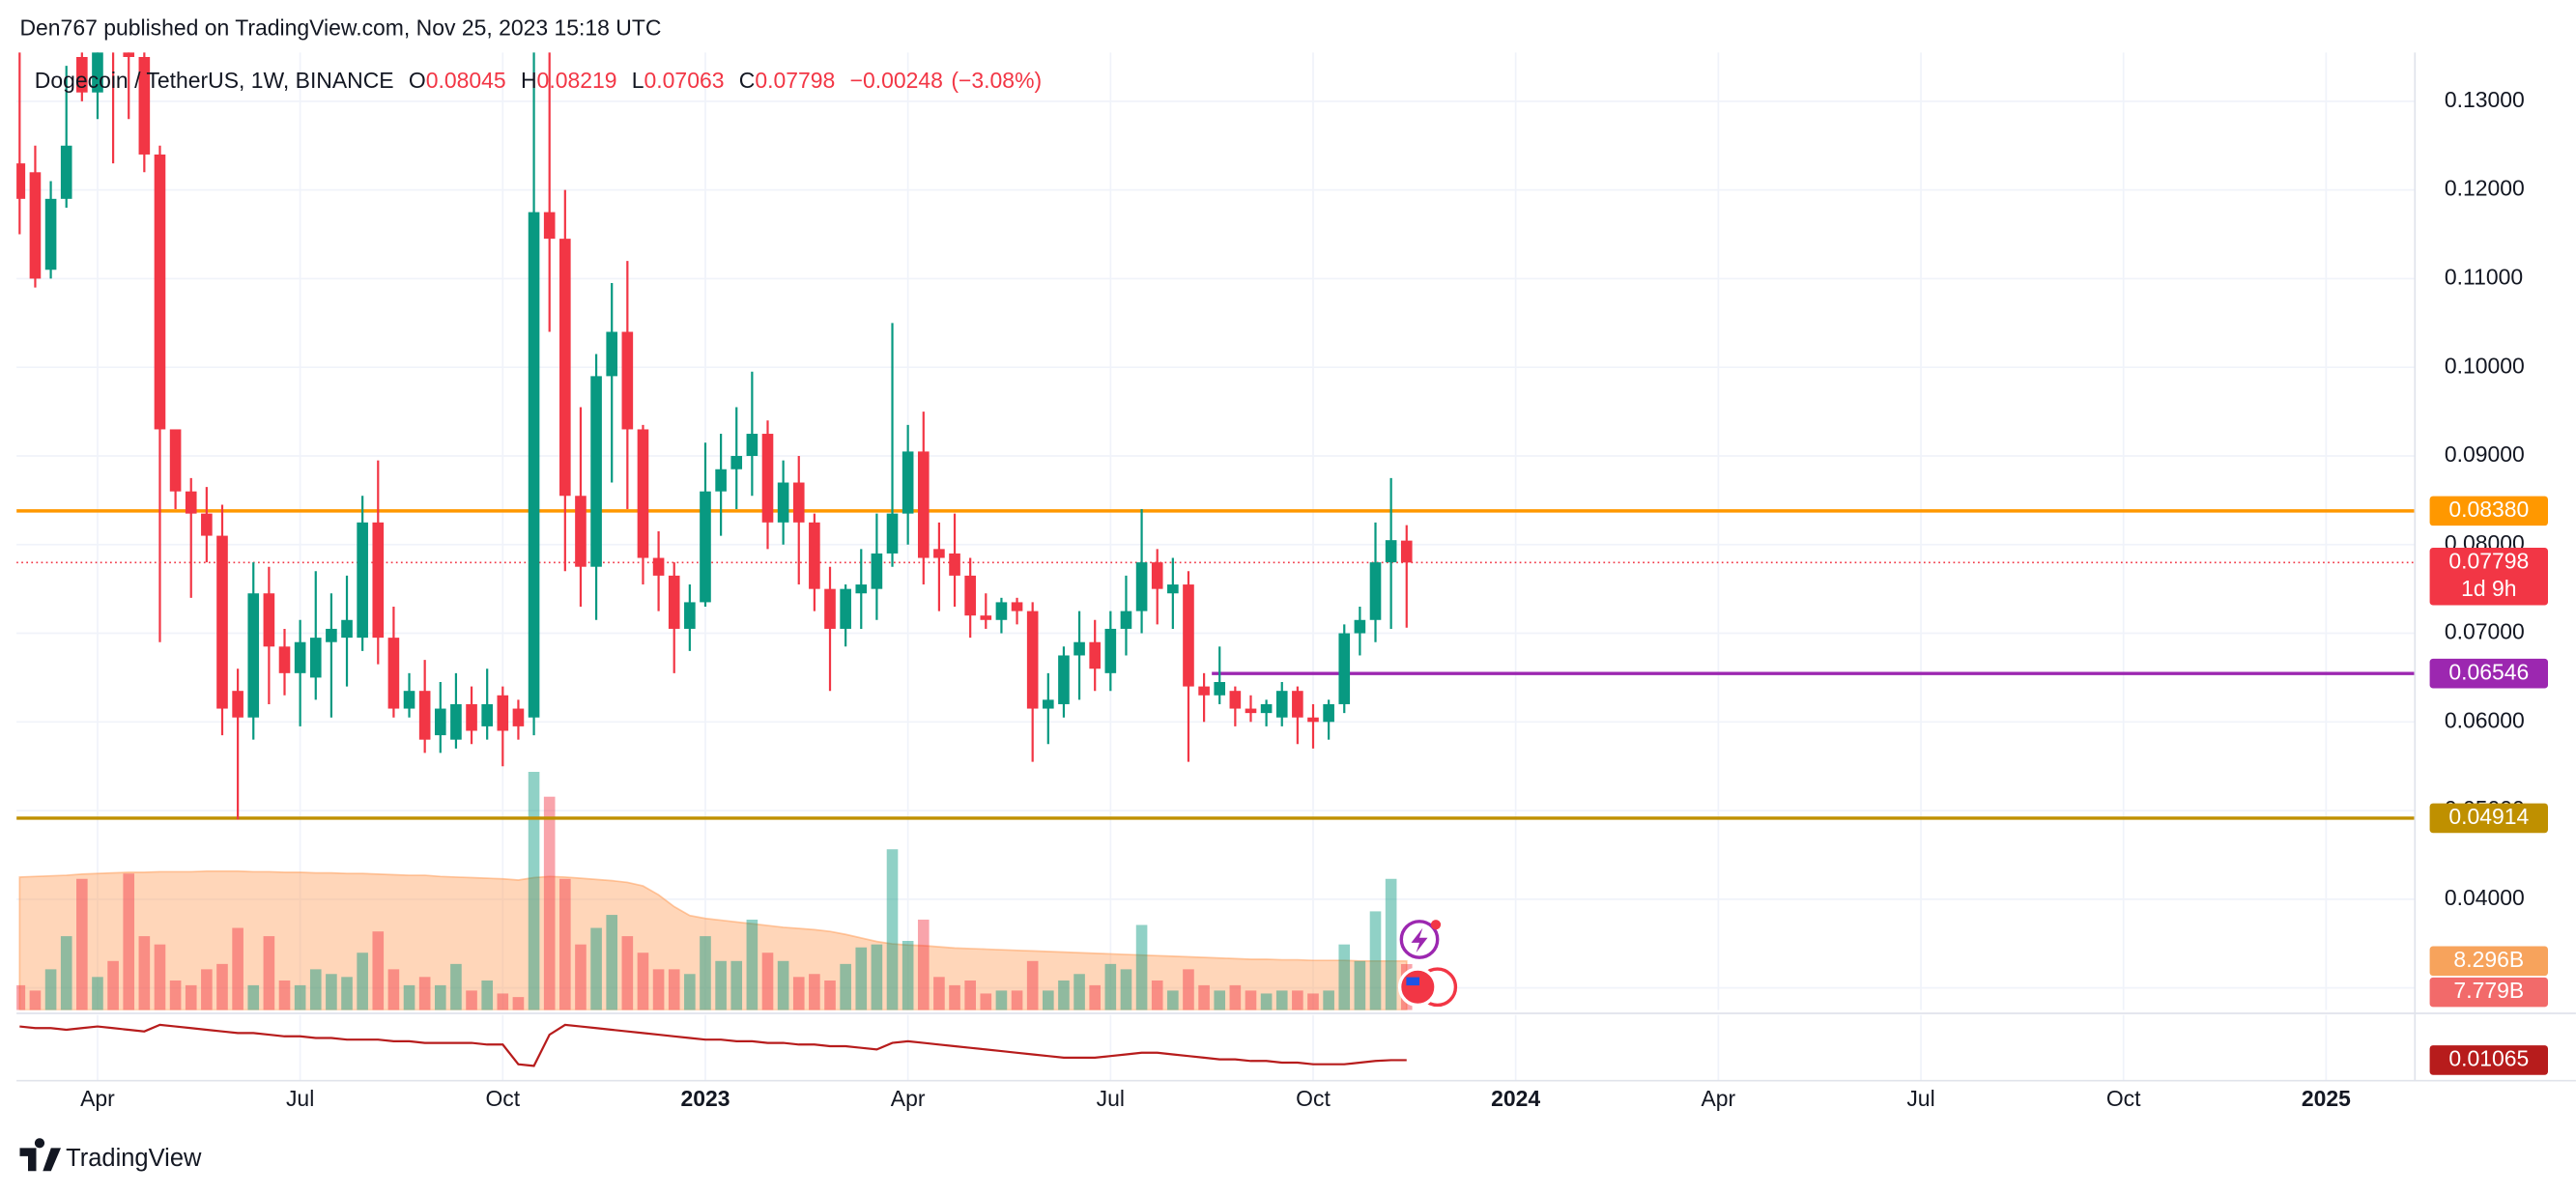 The image size is (2576, 1194). What do you see at coordinates (577, 80) in the screenshot?
I see `h-value: 0.08219` at bounding box center [577, 80].